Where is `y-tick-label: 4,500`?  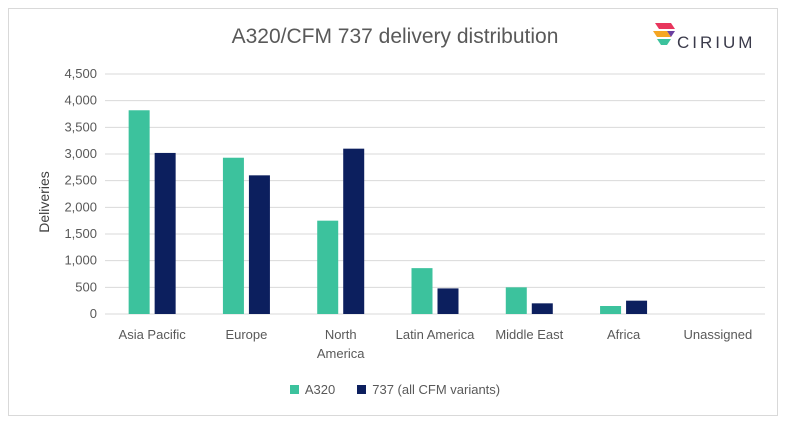
y-tick-label: 4,500 is located at coordinates (80, 73).